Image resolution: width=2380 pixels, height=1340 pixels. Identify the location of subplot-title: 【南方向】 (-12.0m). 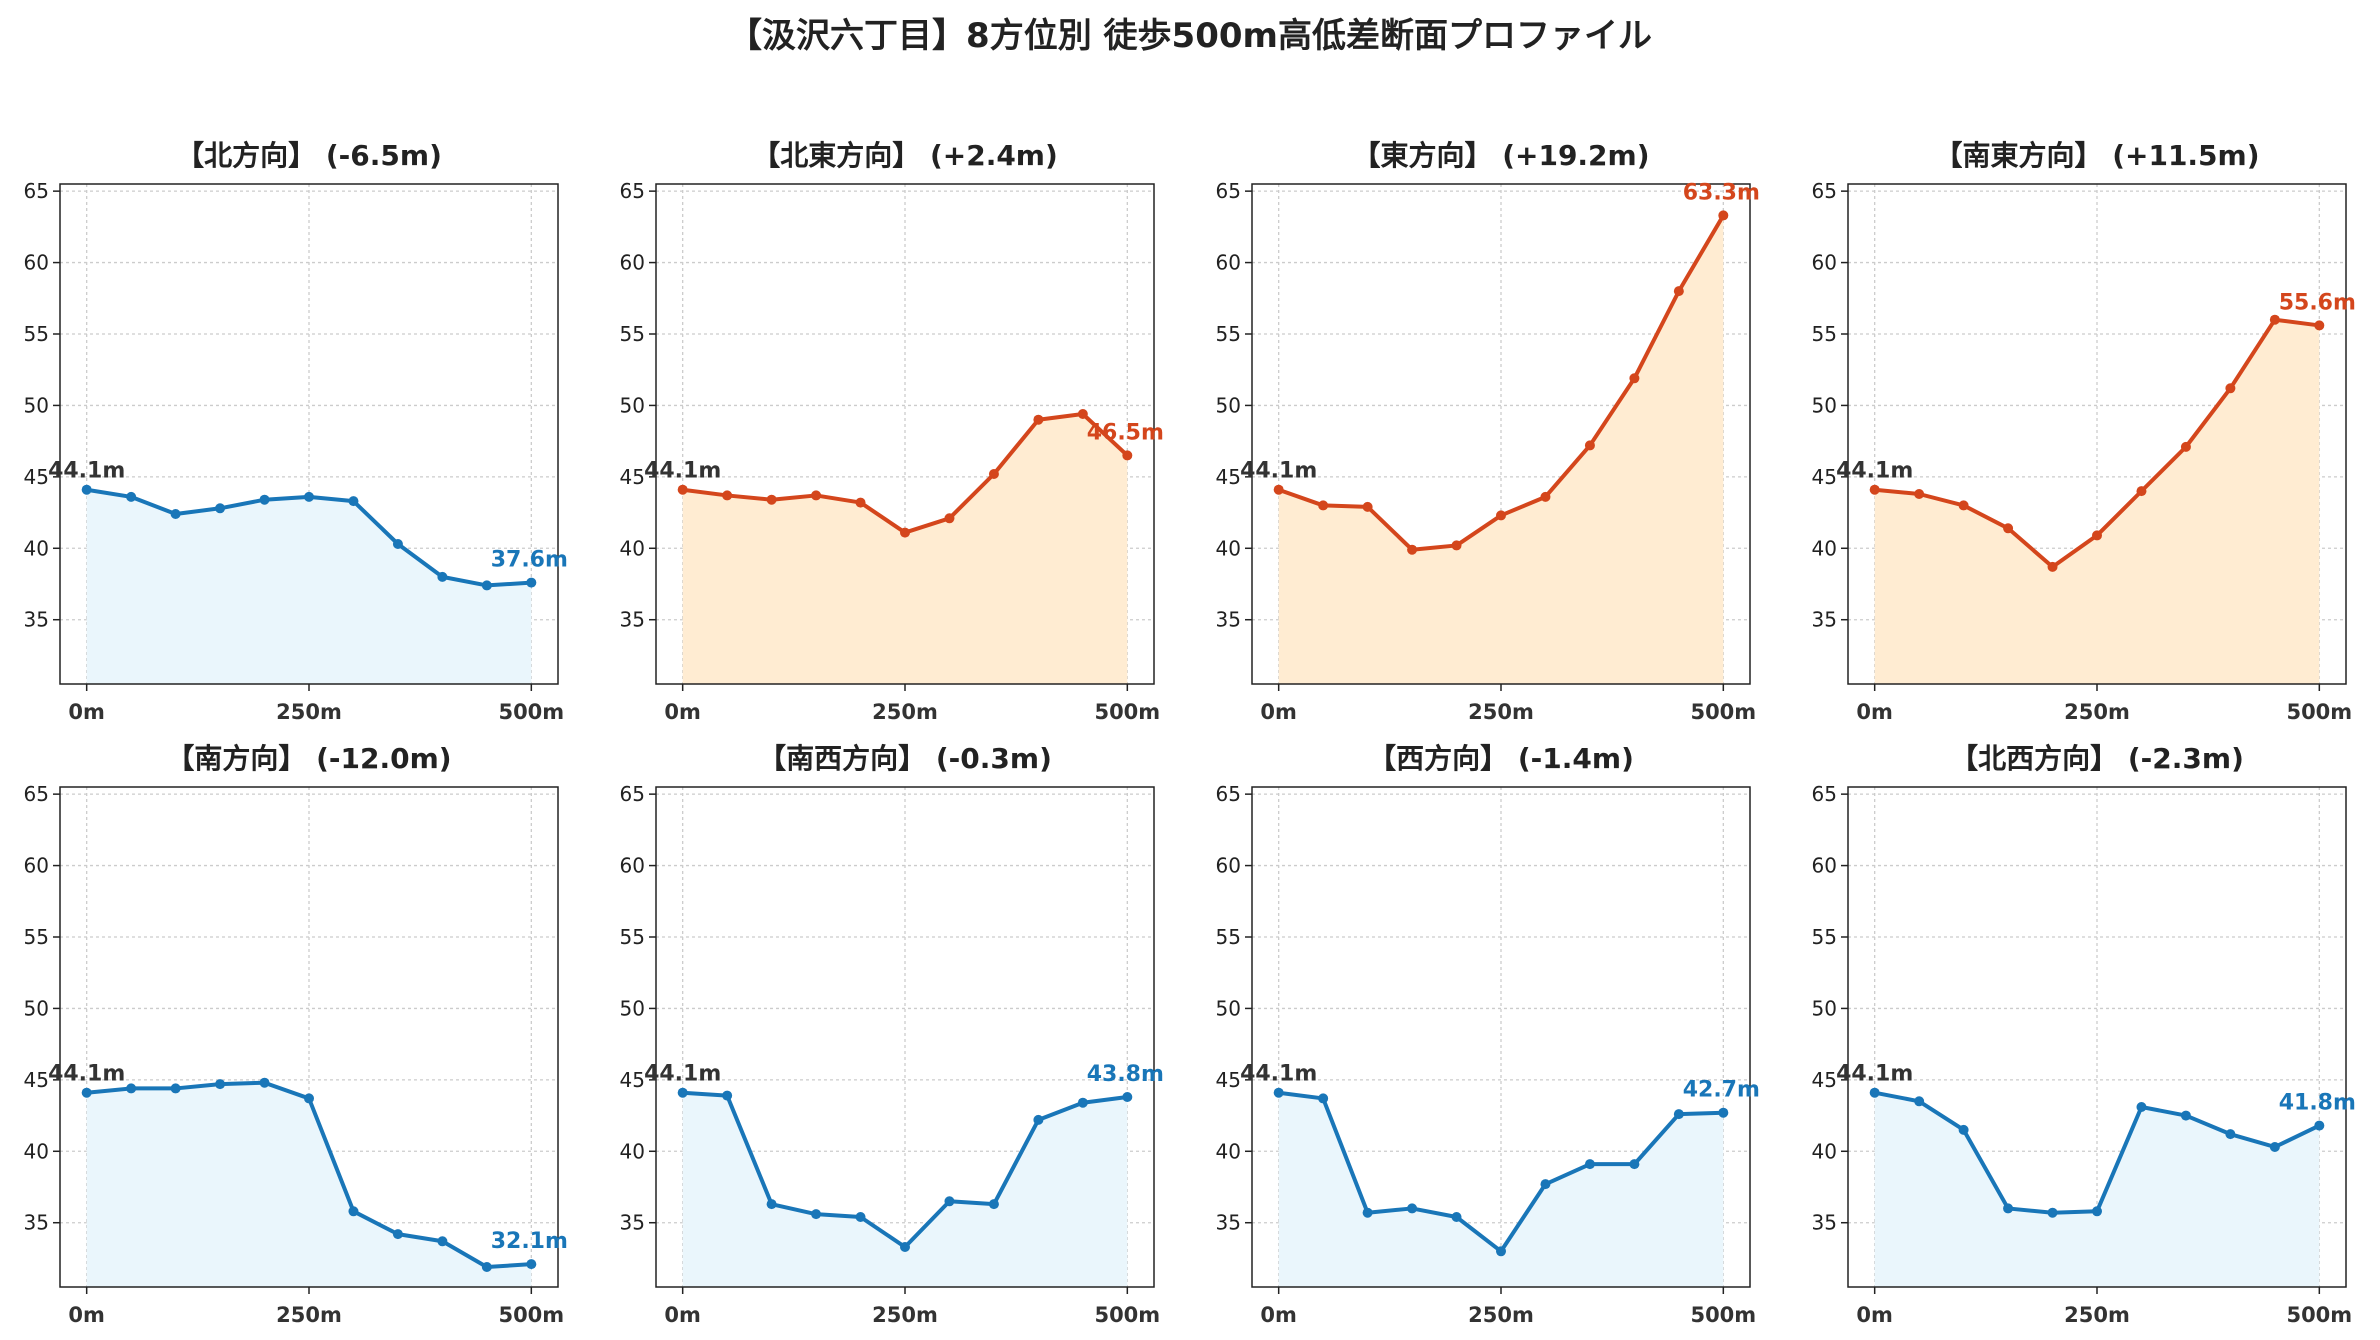
(308, 758).